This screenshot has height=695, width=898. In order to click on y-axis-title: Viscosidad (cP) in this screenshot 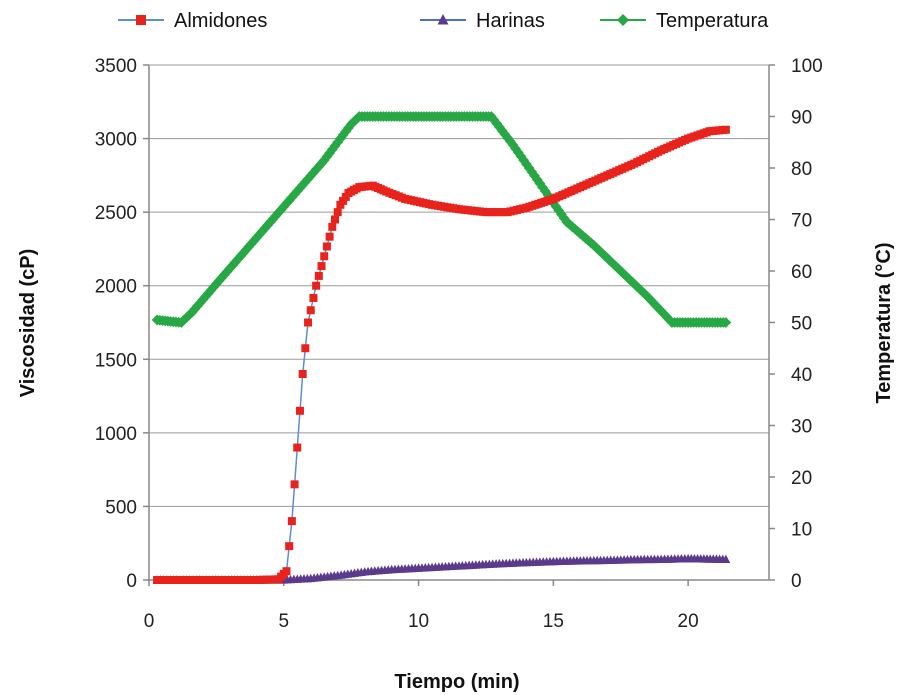, I will do `click(28, 323)`.